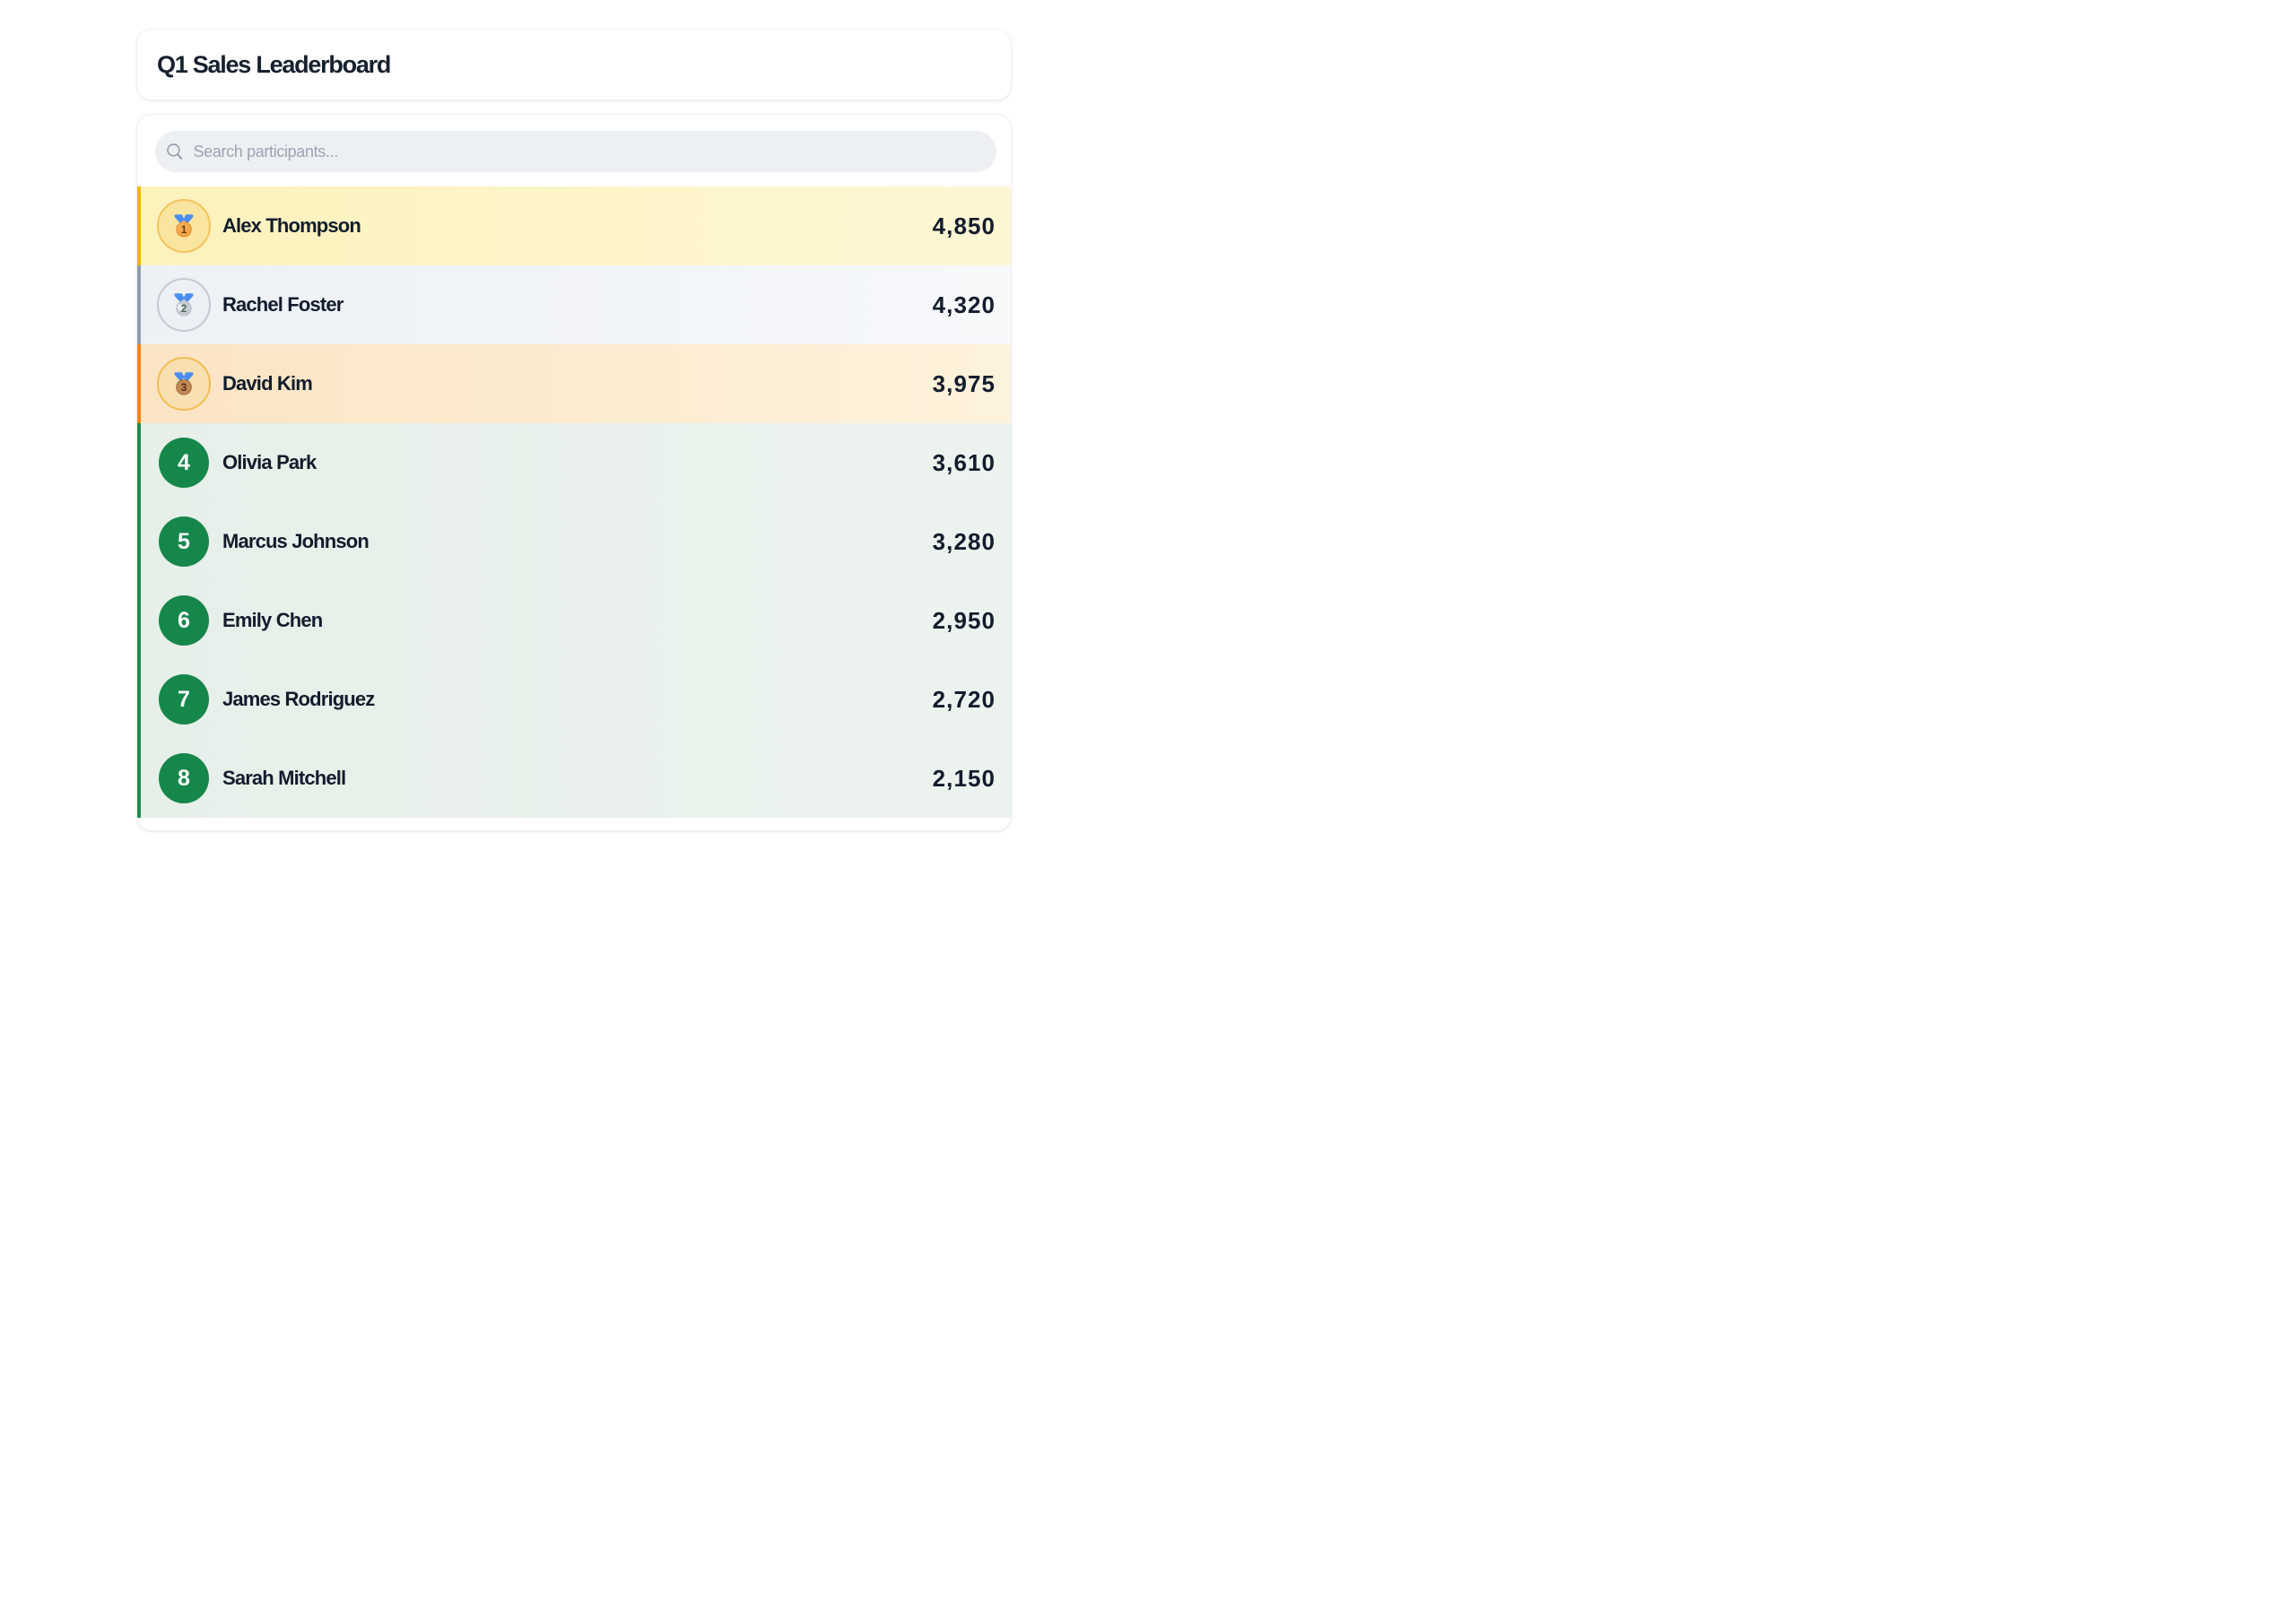 The image size is (2296, 1614). Describe the element at coordinates (184, 388) in the screenshot. I see `svg-text: 3` at that location.